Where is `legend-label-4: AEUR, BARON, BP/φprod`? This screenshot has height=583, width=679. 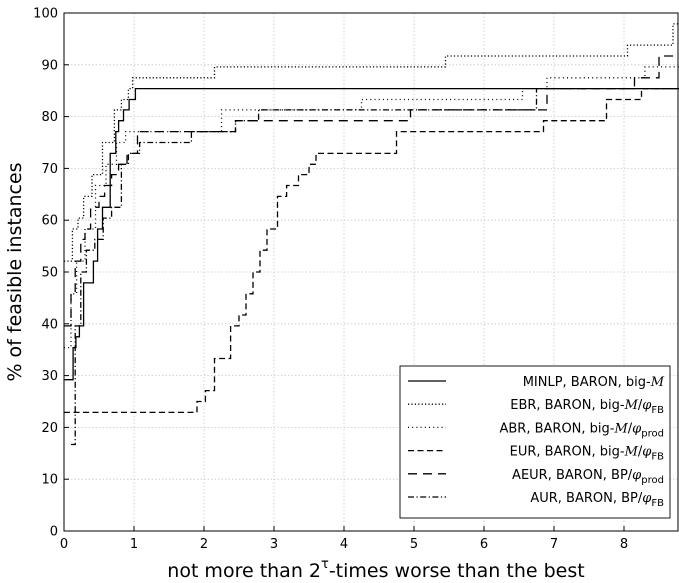
legend-label-4: AEUR, BARON, BP/φprod is located at coordinates (588, 477).